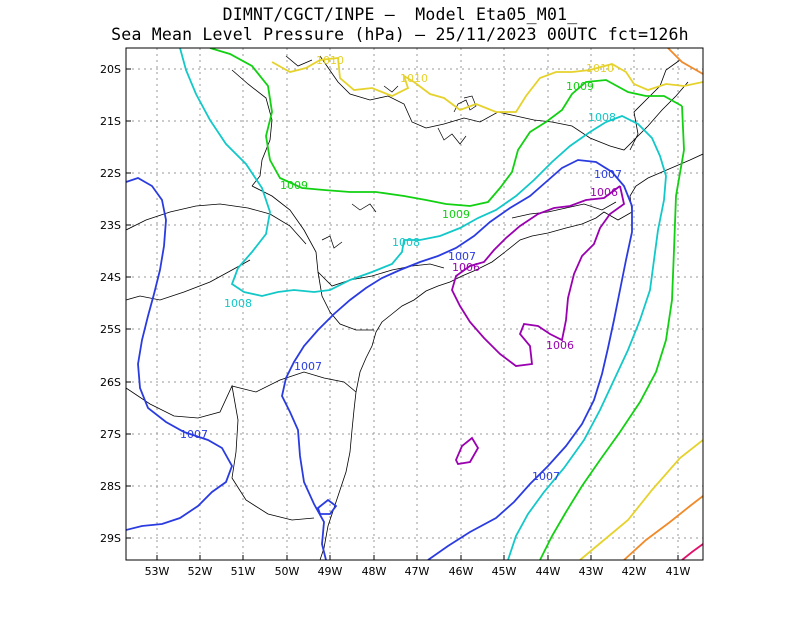 The width and height of the screenshot is (800, 618). What do you see at coordinates (655, 105) in the screenshot?
I see `border-mg-es` at bounding box center [655, 105].